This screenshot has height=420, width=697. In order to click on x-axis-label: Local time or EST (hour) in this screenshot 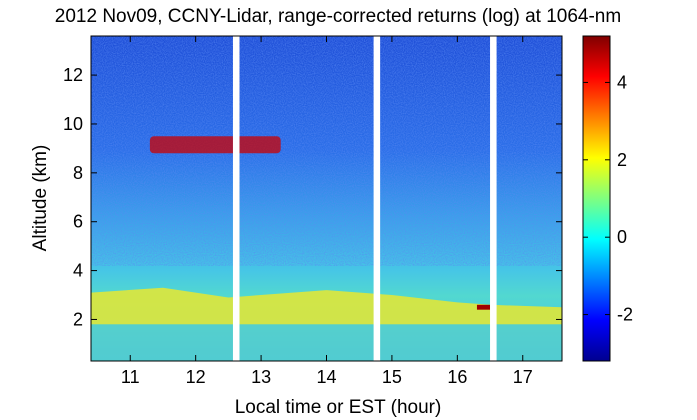, I will do `click(338, 407)`.